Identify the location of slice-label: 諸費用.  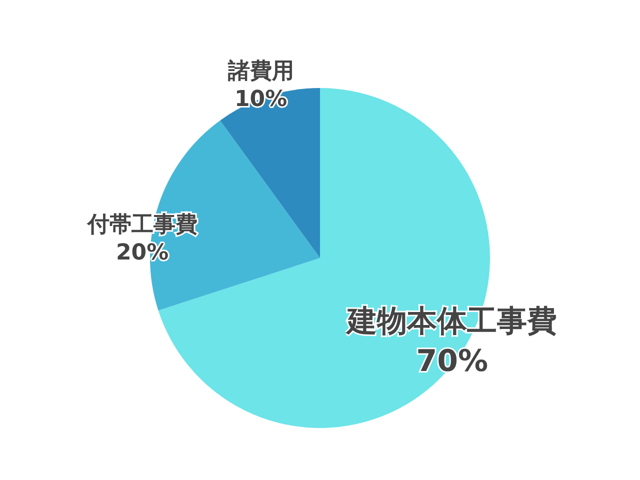
(260, 71).